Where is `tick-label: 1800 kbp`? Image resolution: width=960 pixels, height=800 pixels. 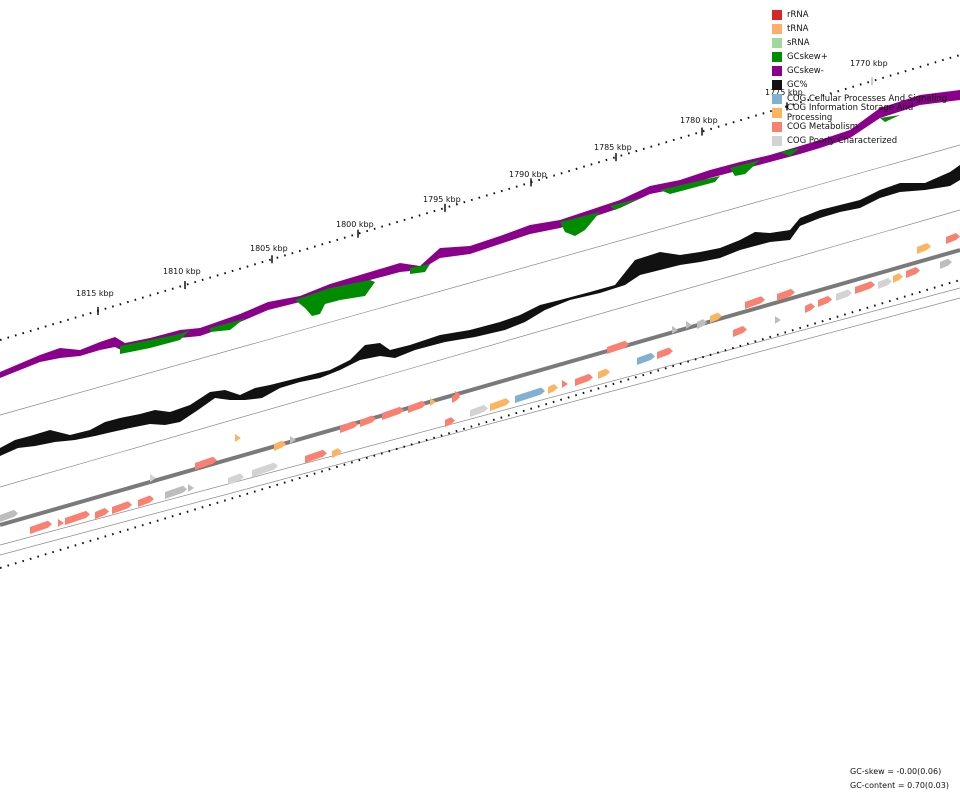
tick-label: 1800 kbp is located at coordinates (355, 224).